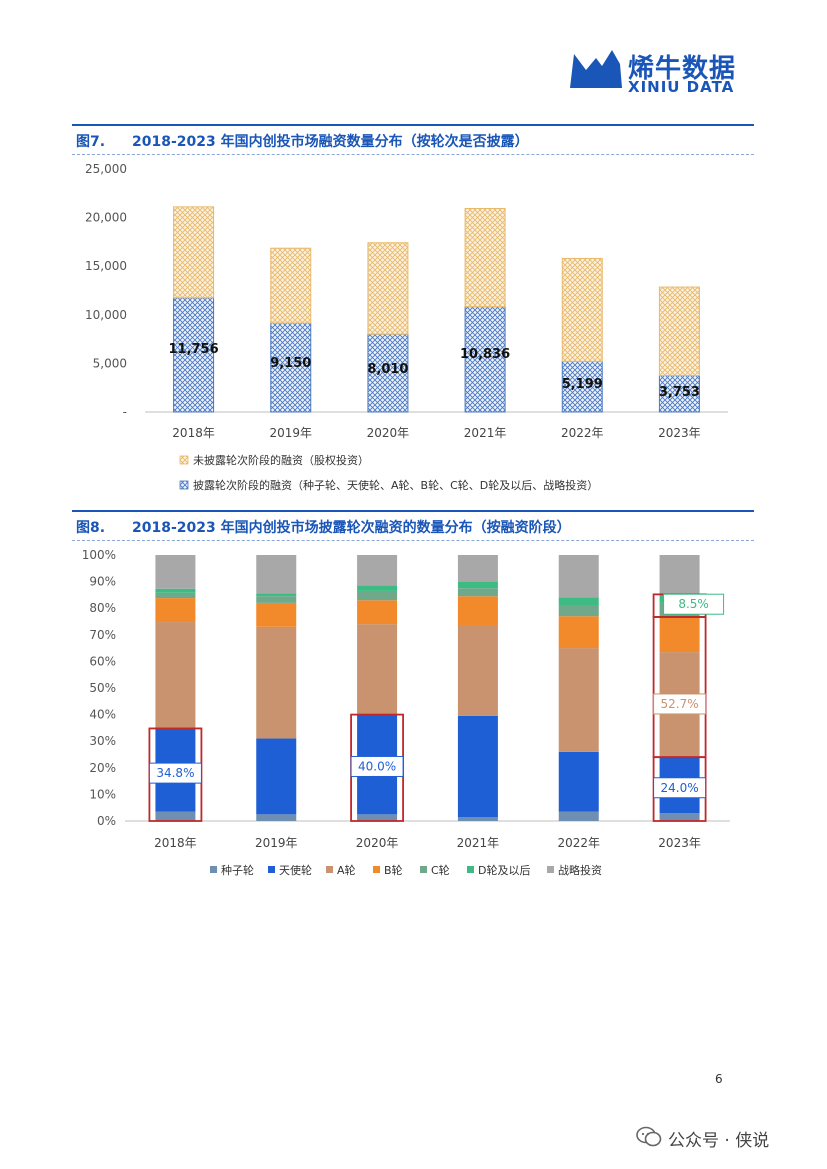 This screenshot has height=1169, width=827. What do you see at coordinates (106, 821) in the screenshot?
I see `y-tick-label: 0%` at bounding box center [106, 821].